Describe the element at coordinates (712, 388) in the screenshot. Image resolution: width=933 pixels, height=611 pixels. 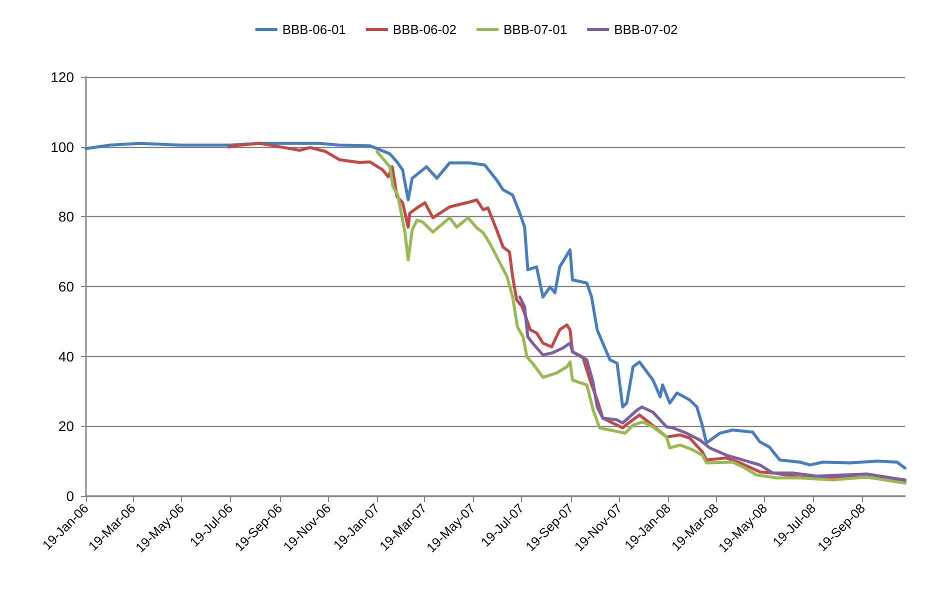
I see `line-series` at that location.